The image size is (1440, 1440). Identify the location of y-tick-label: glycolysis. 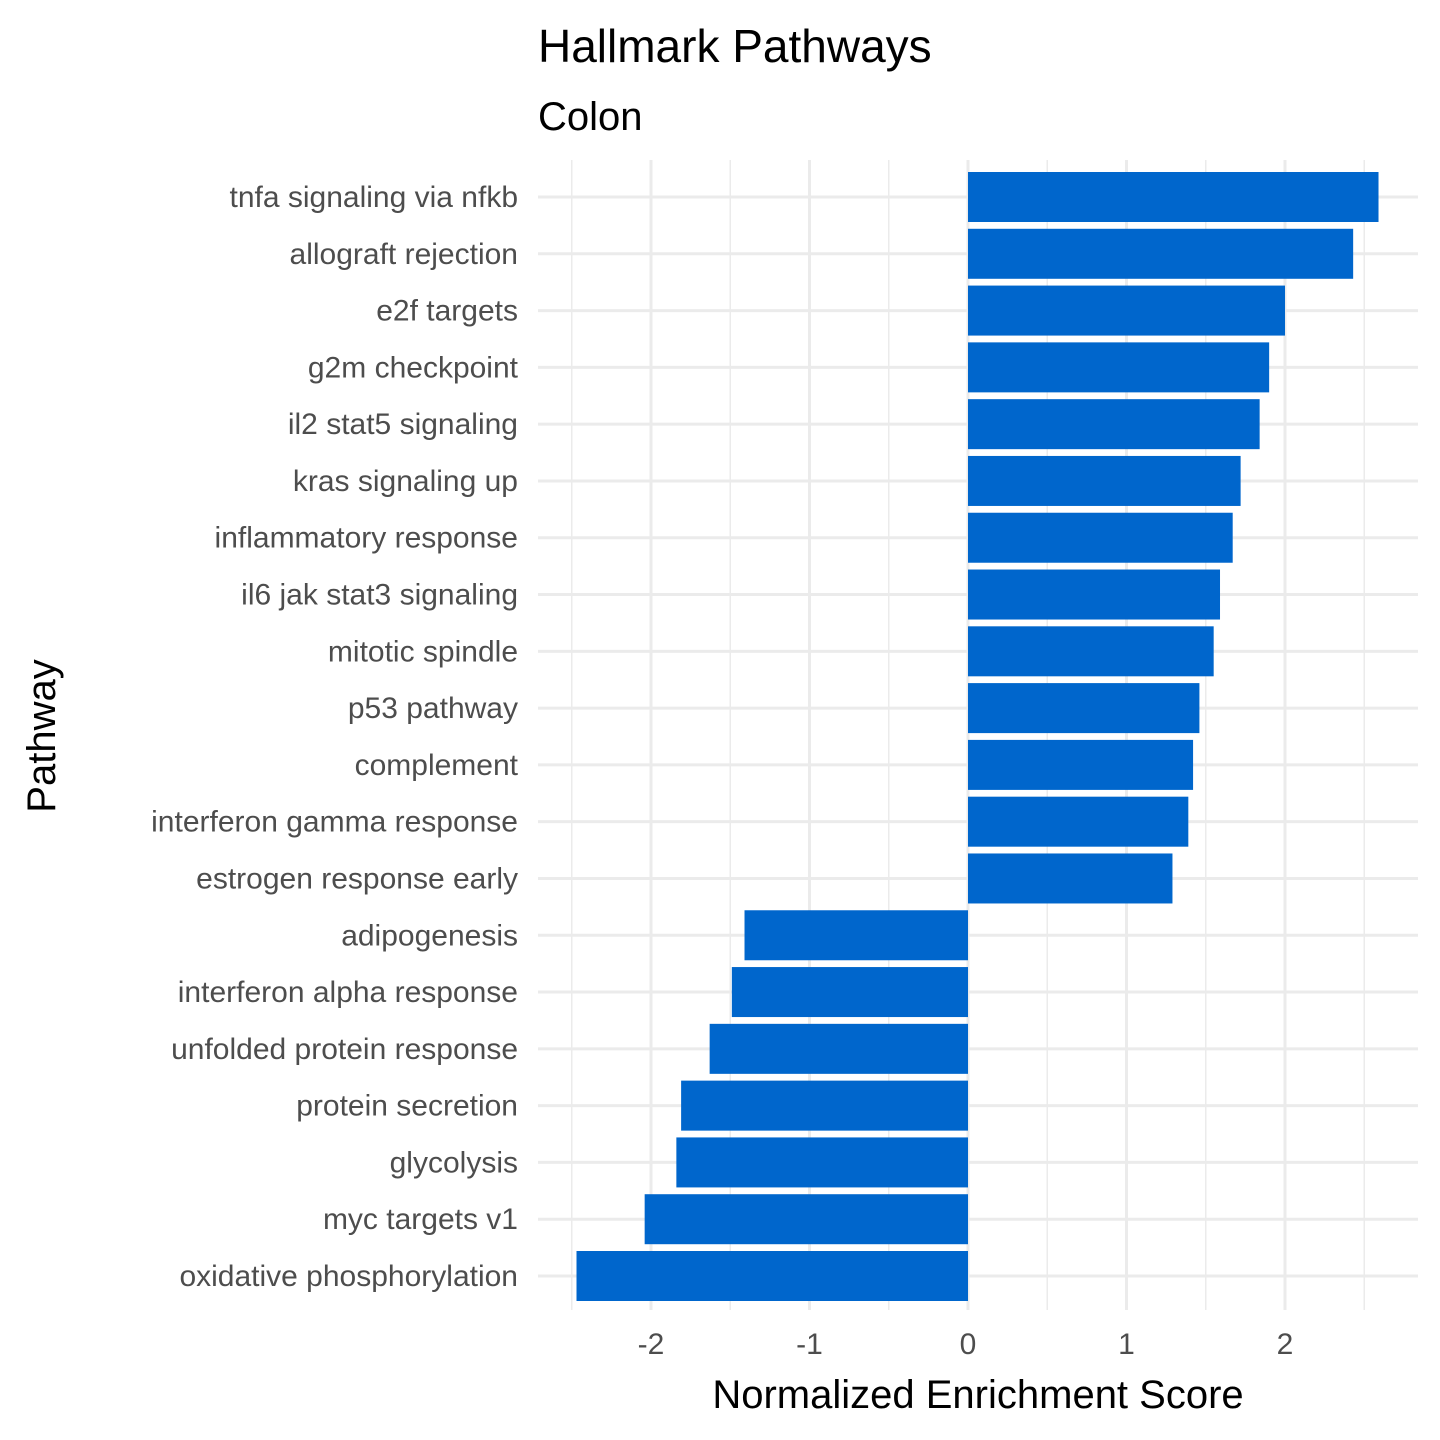
(454, 1162).